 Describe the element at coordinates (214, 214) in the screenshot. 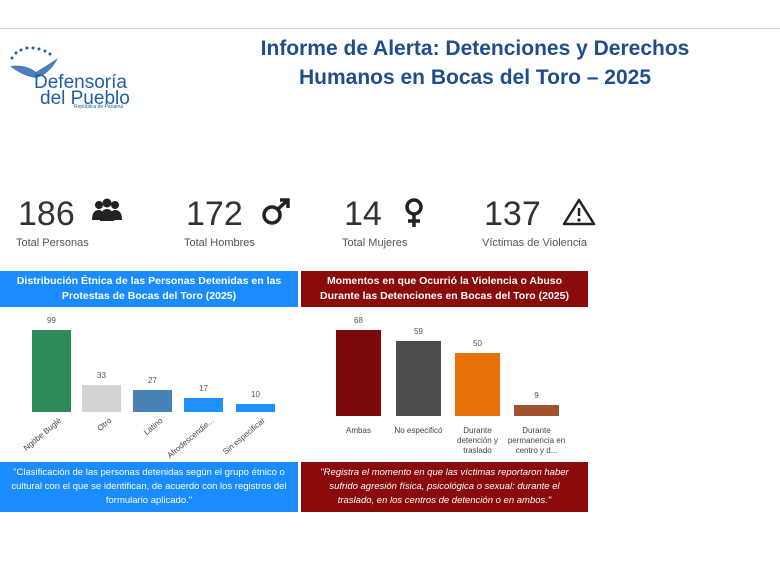

I see `kpi-value: 172` at that location.